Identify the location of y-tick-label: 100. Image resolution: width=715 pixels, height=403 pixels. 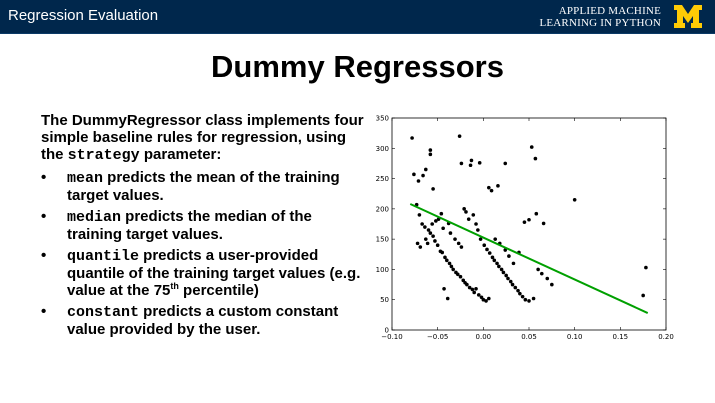
(382, 270).